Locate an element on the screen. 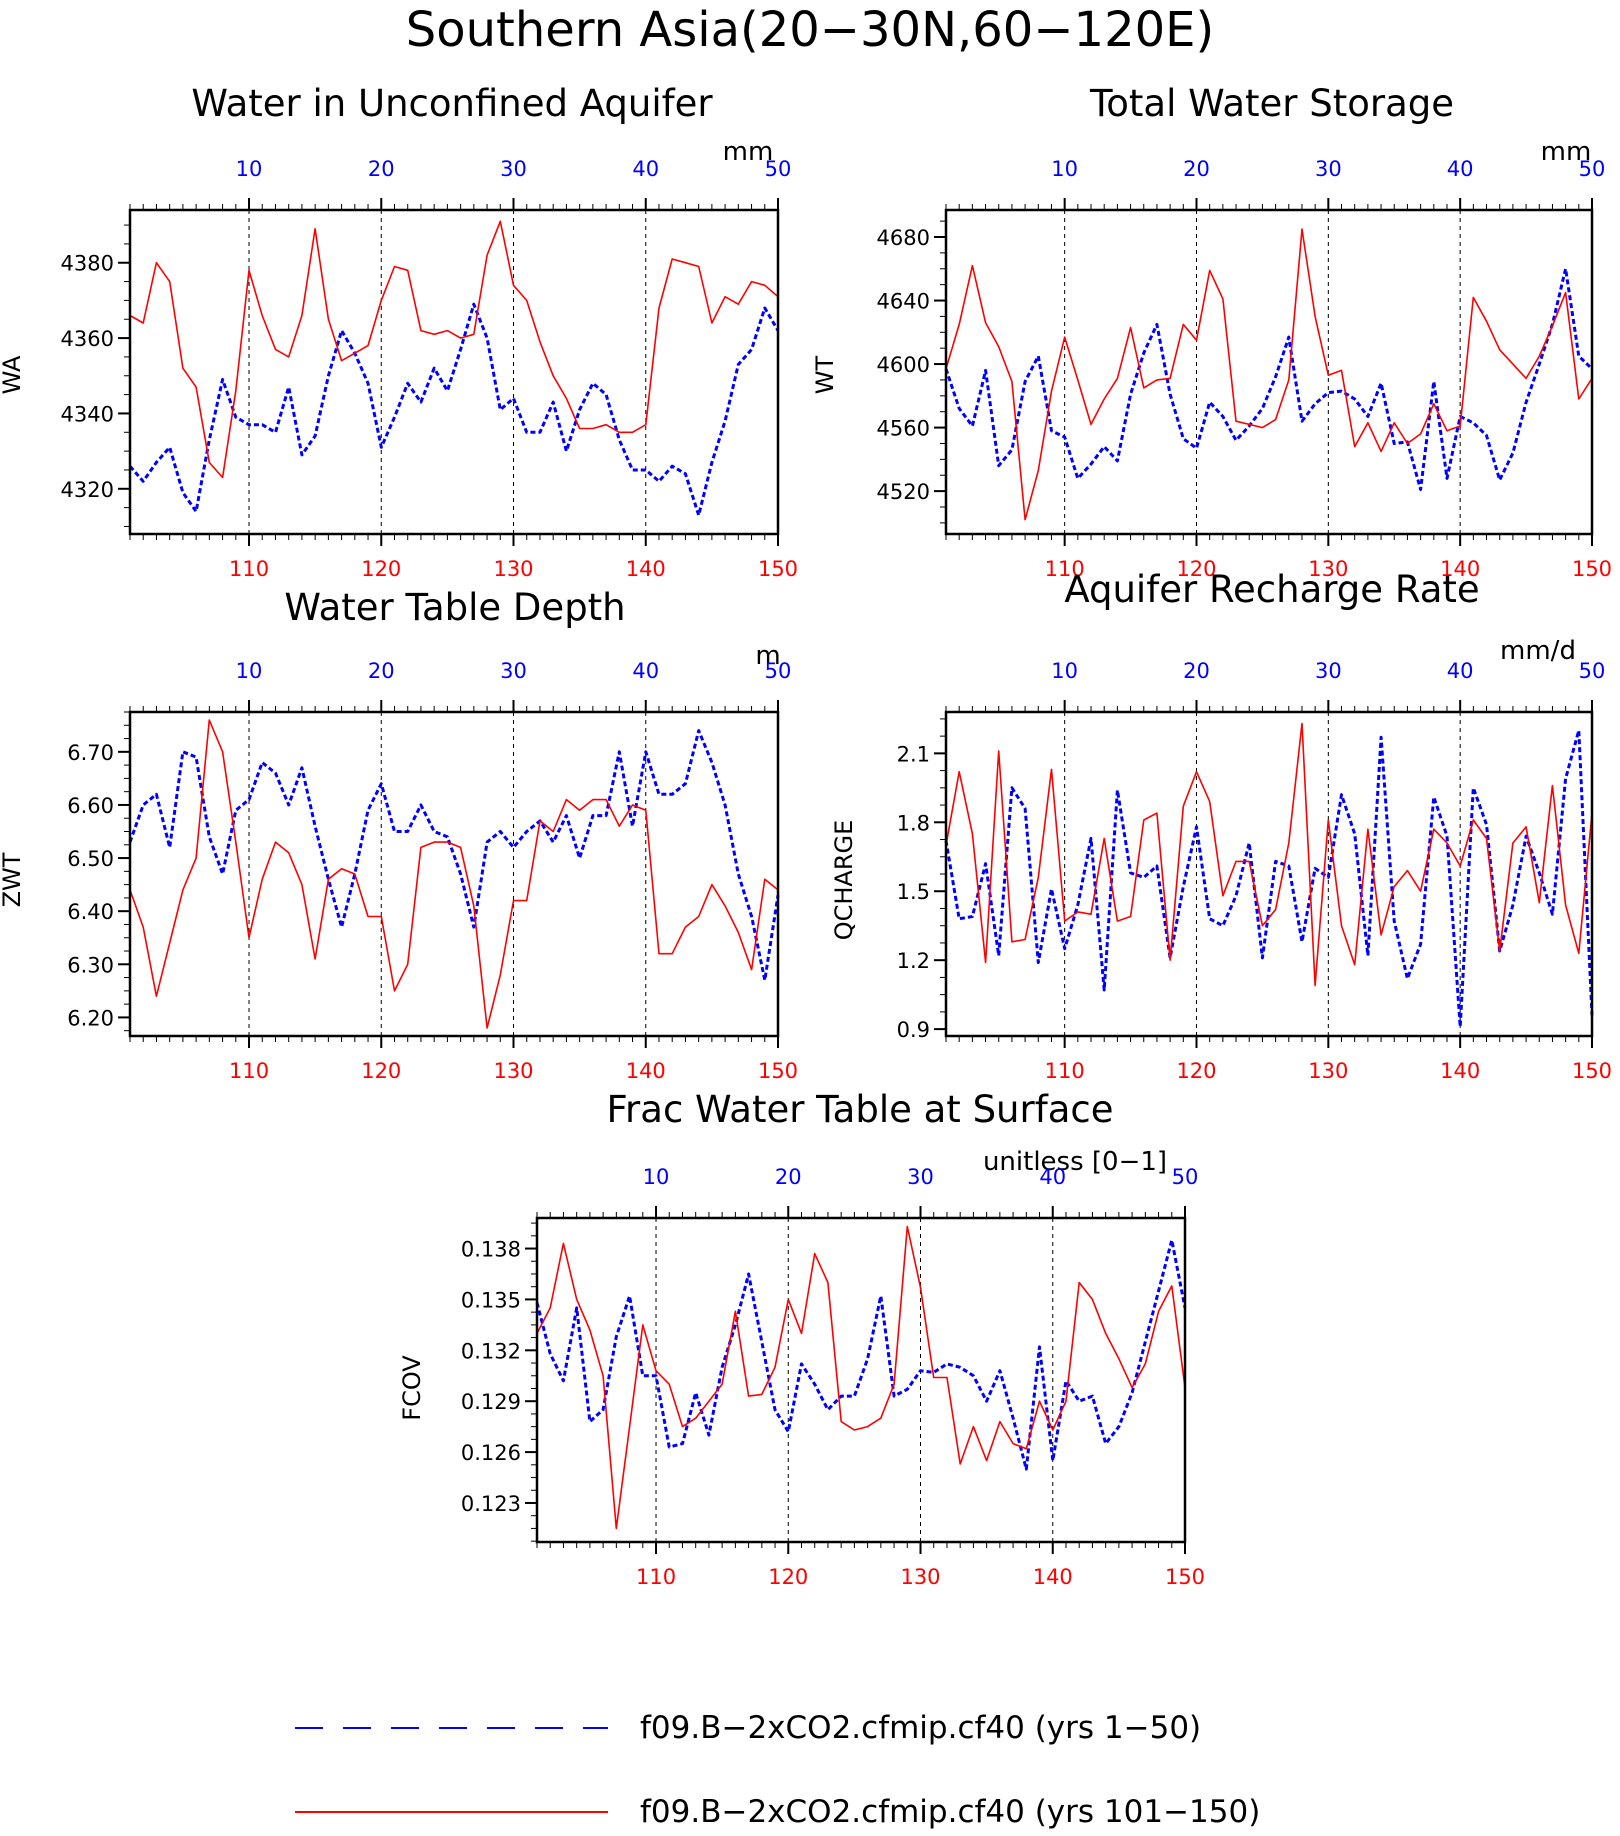 The image size is (1620, 1836). y-tick-label: 6.40 is located at coordinates (90, 912).